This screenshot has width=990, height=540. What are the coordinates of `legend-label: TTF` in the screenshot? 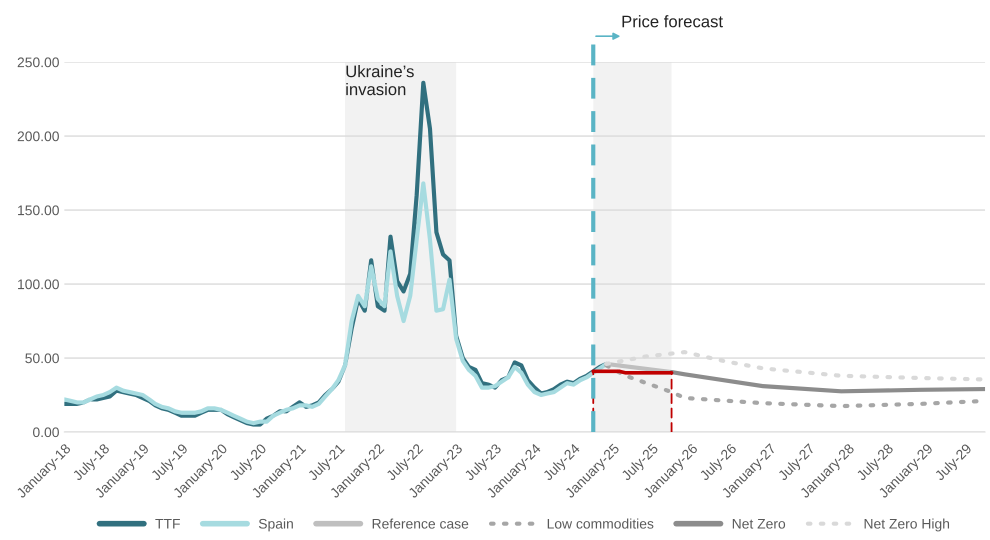 It's located at (167, 523).